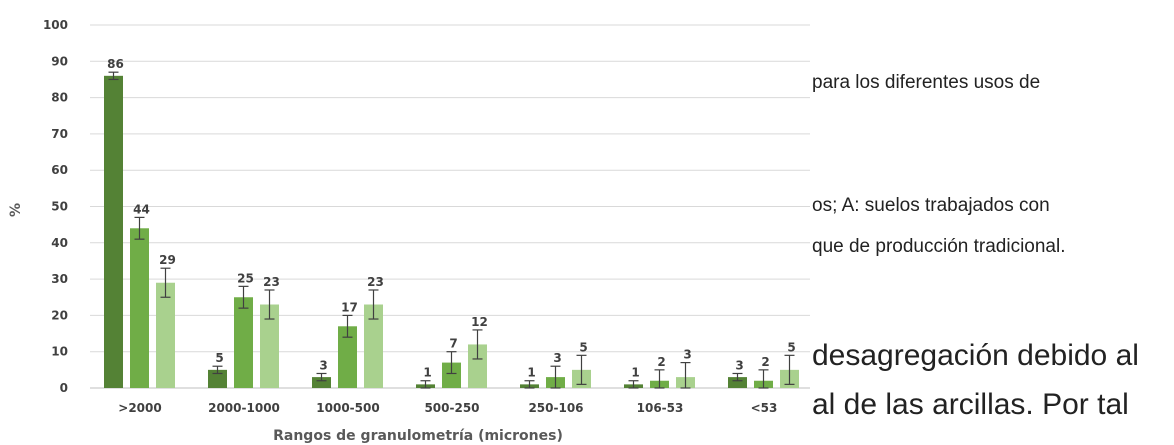  What do you see at coordinates (167, 260) in the screenshot?
I see `data-label: 29` at bounding box center [167, 260].